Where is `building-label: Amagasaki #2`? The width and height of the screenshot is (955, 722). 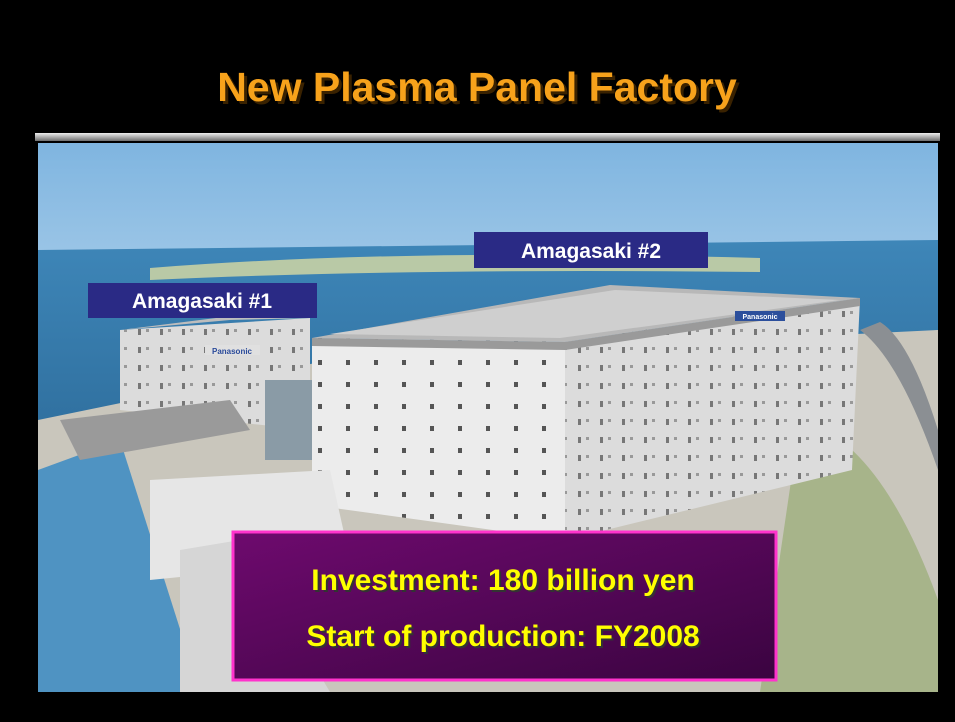 building-label: Amagasaki #2 is located at coordinates (591, 251).